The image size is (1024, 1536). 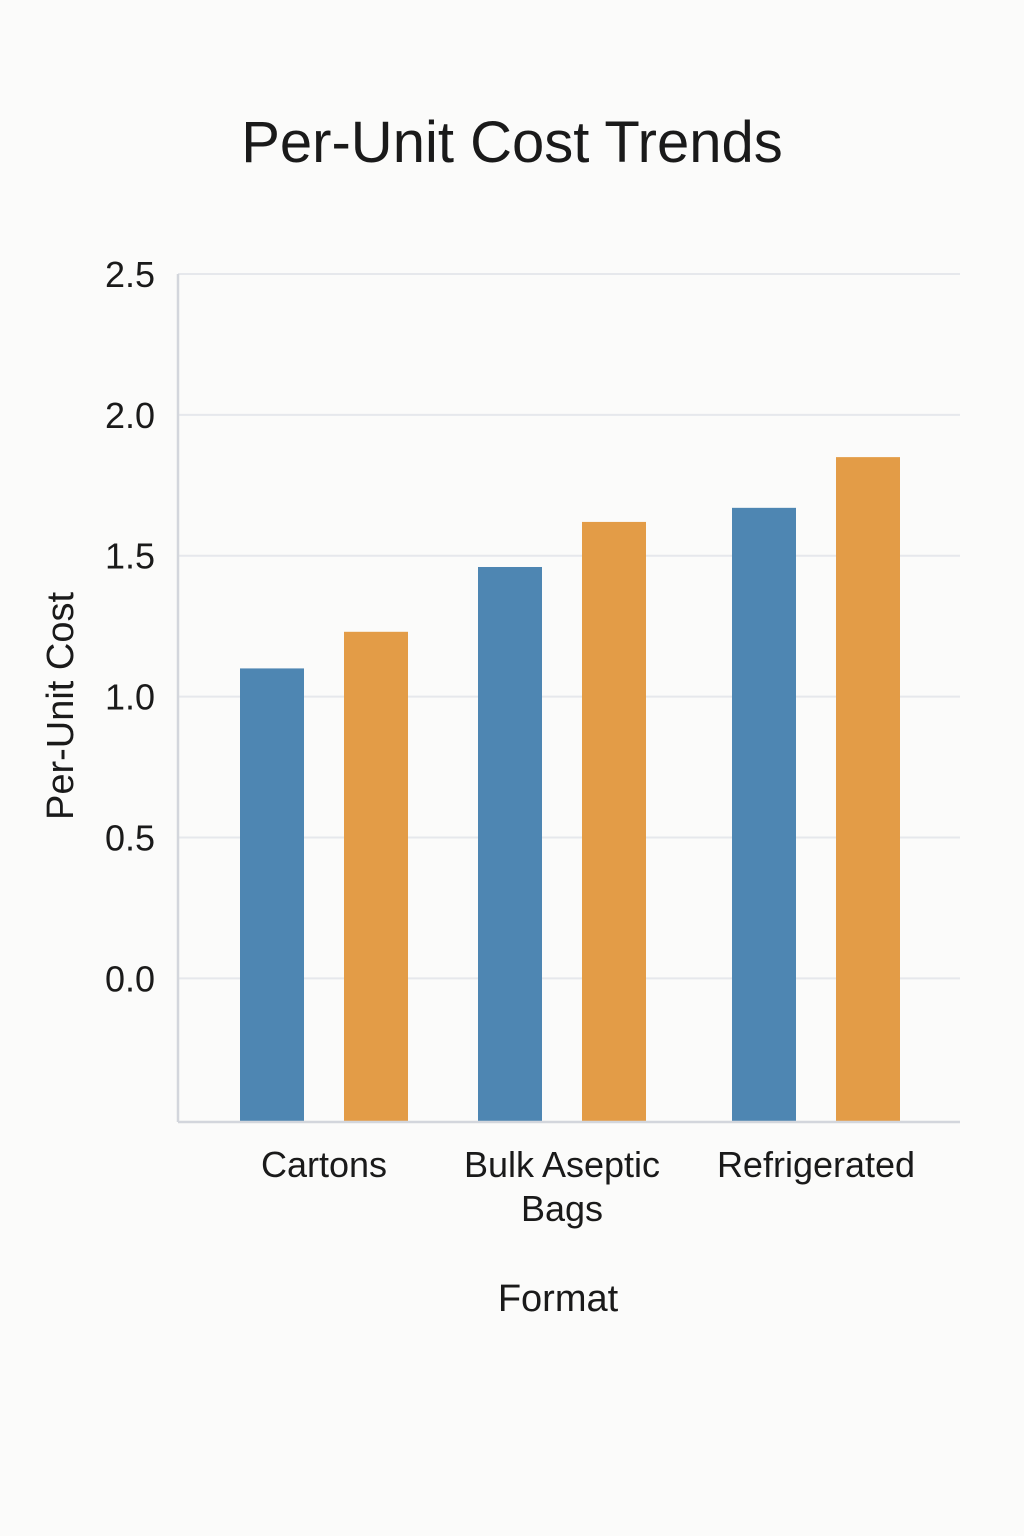 What do you see at coordinates (130, 556) in the screenshot?
I see `y-tick-label: 1.5` at bounding box center [130, 556].